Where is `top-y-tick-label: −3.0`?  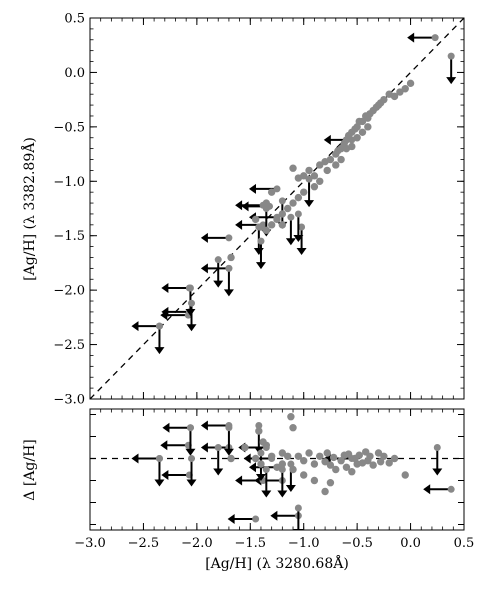 top-y-tick-label: −3.0 is located at coordinates (69, 400).